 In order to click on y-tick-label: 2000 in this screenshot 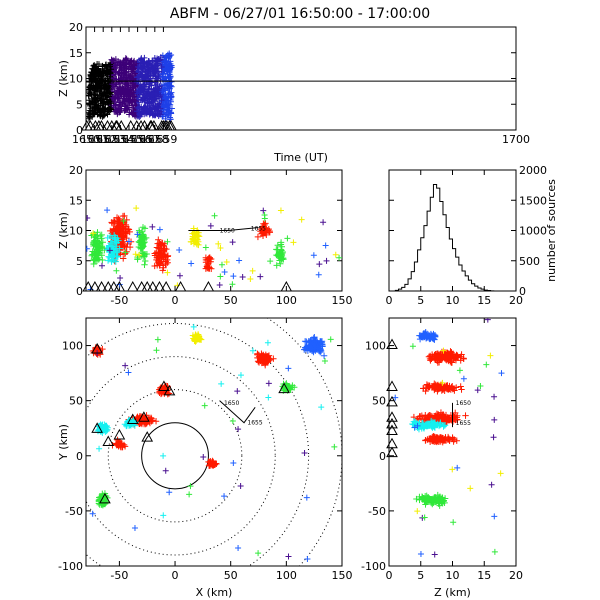, I will do `click(533, 170)`.